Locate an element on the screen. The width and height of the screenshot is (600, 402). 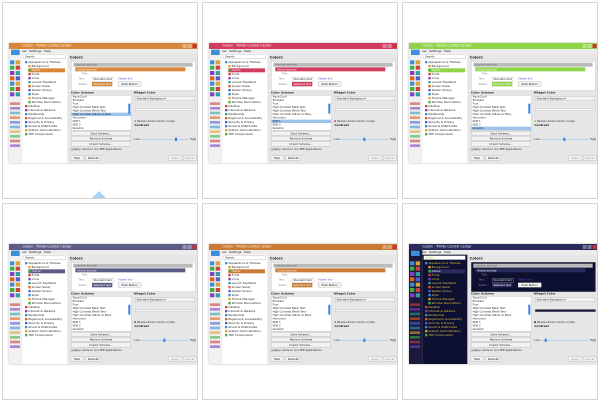
apply-non-tde-checkbox is located at coordinates (271, 350).